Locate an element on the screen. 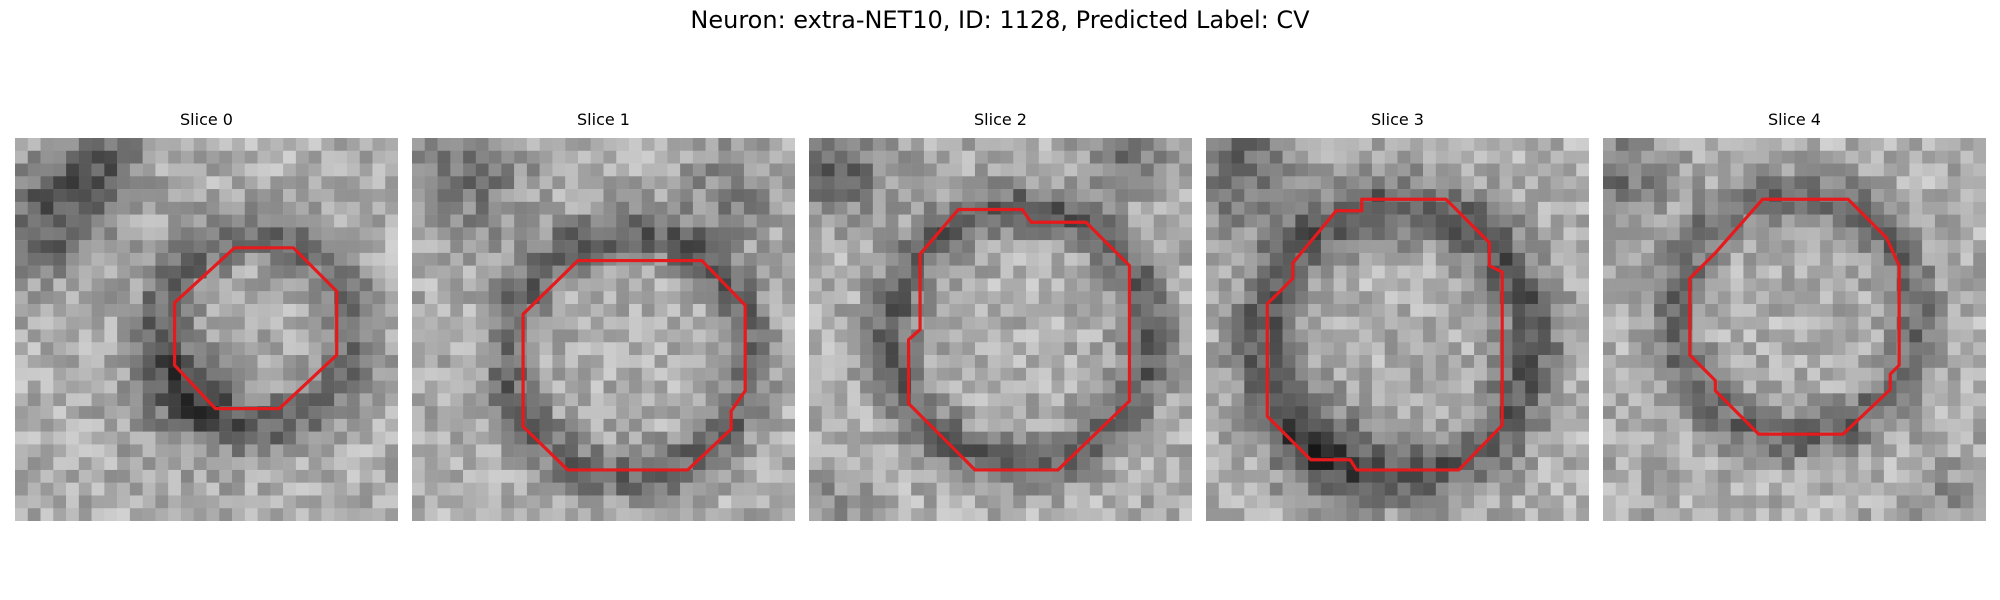 The height and width of the screenshot is (600, 2000). slice-panel-3: Slice 3 is located at coordinates (1397, 315).